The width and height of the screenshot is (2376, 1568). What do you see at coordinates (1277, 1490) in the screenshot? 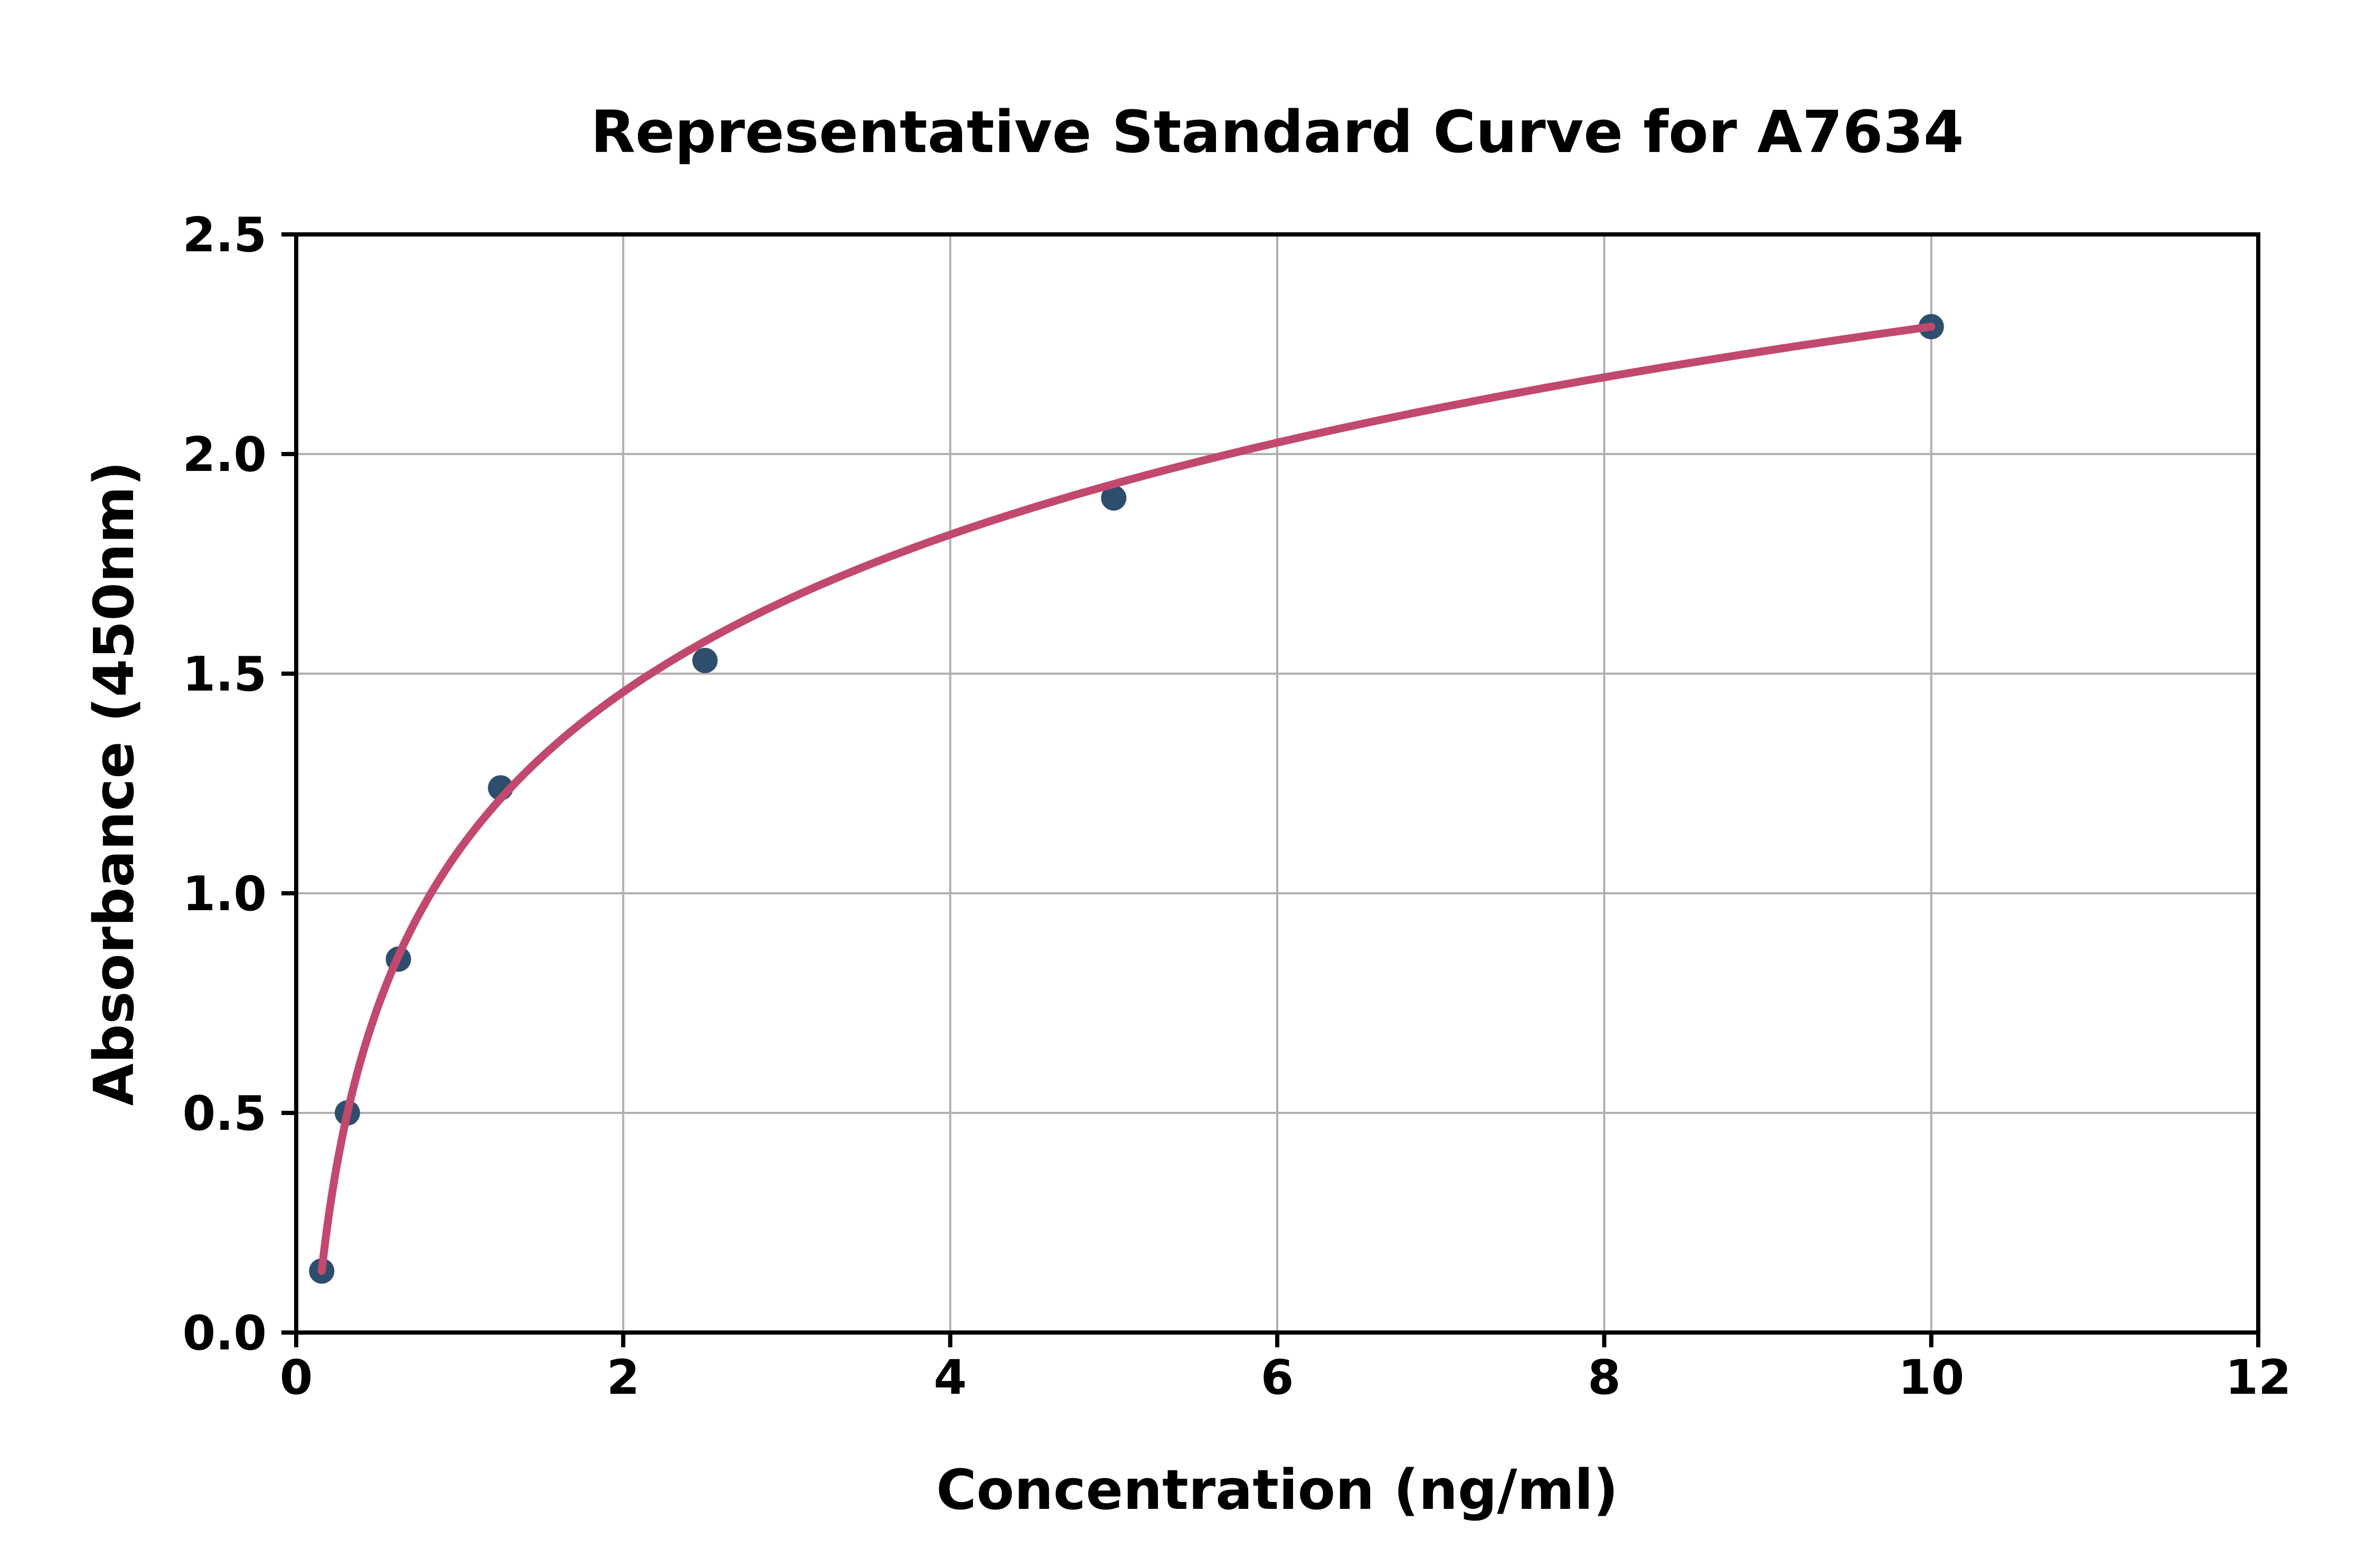
I see `x-axis-label: Concentration (ng/ml)` at bounding box center [1277, 1490].